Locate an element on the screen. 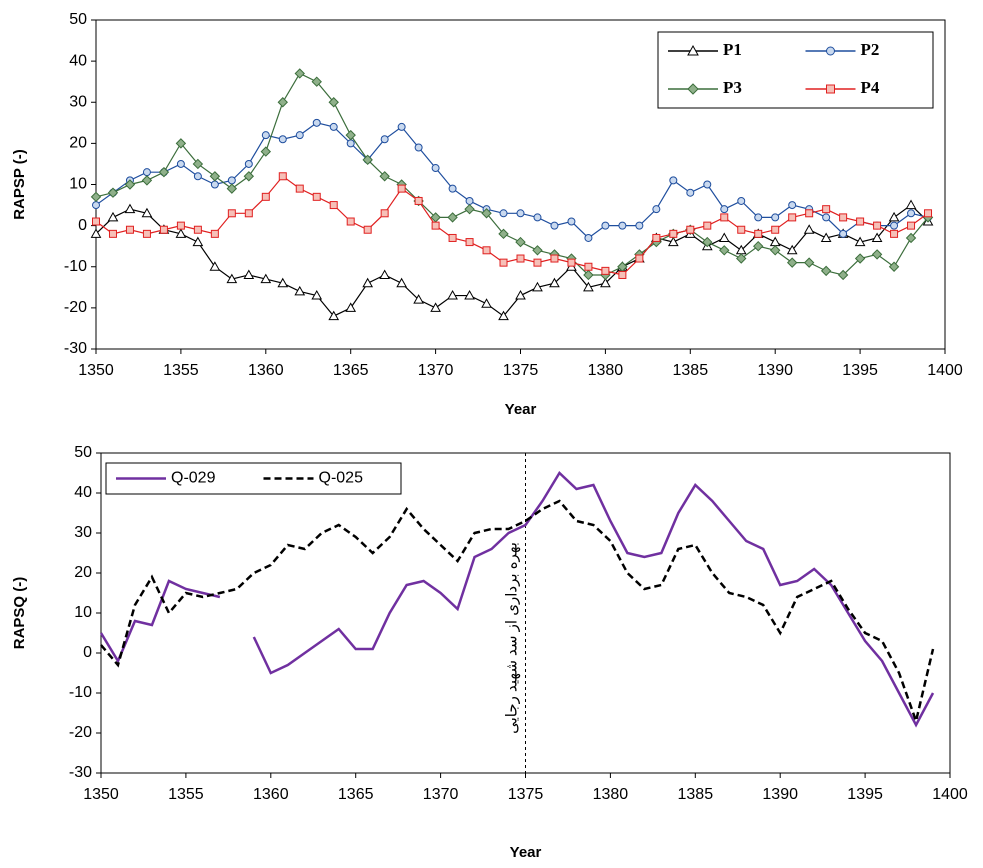  y-tick-label: 40 is located at coordinates (78, 60).